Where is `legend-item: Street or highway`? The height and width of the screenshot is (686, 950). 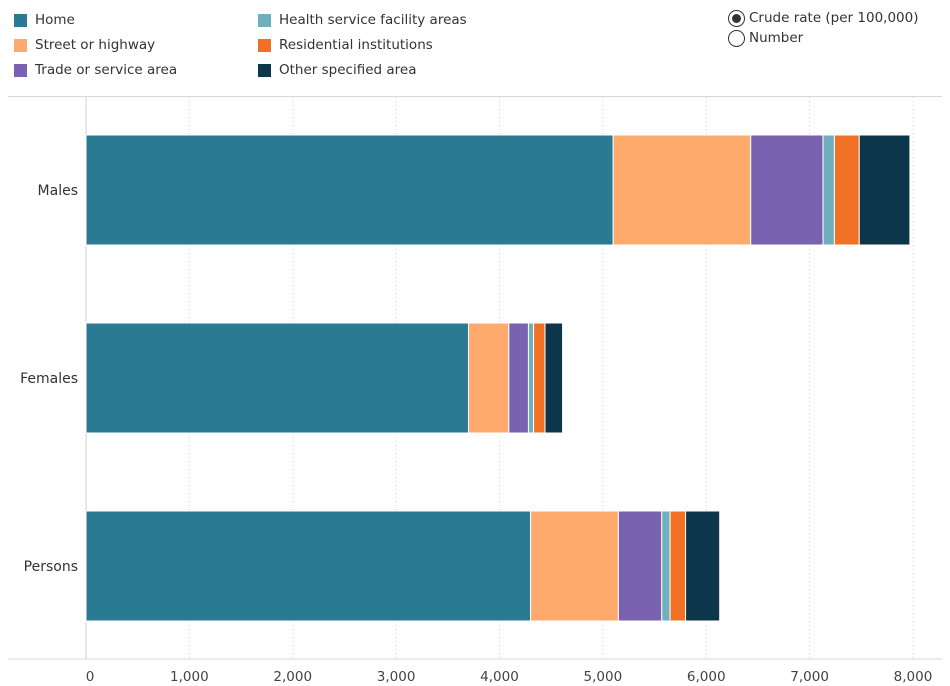
legend-item: Street or highway is located at coordinates (84, 45).